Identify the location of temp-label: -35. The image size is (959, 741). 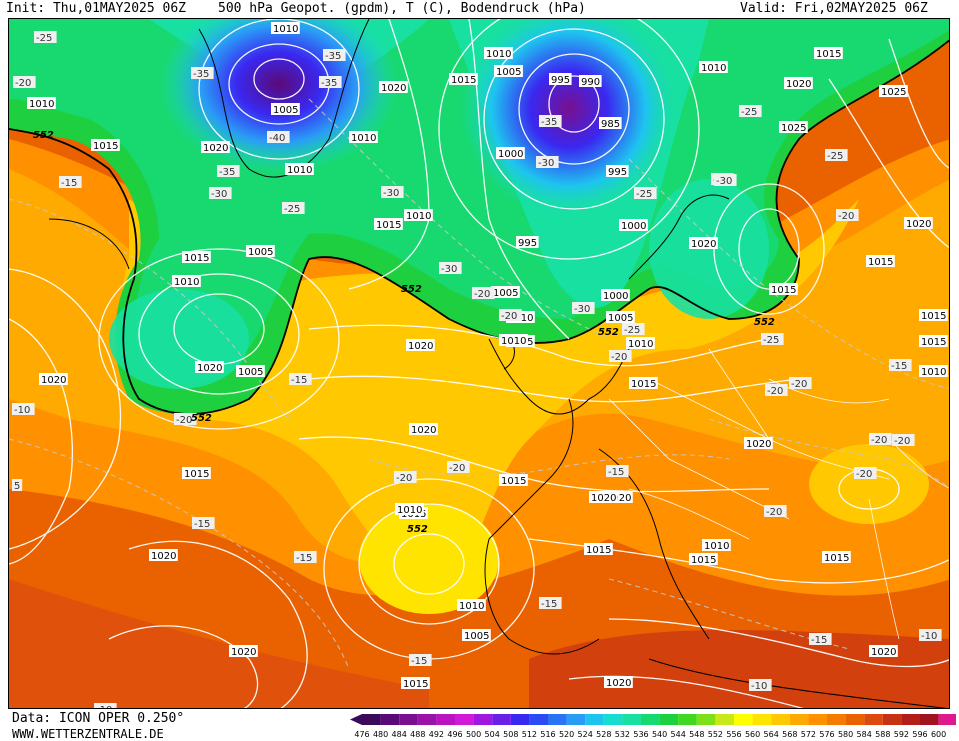
(227, 172).